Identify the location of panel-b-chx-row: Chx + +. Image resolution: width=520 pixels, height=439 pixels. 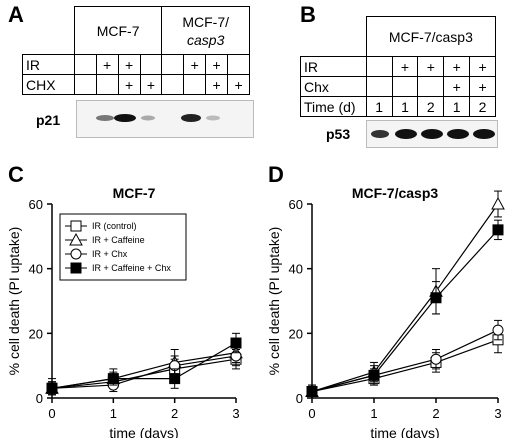
(398, 86).